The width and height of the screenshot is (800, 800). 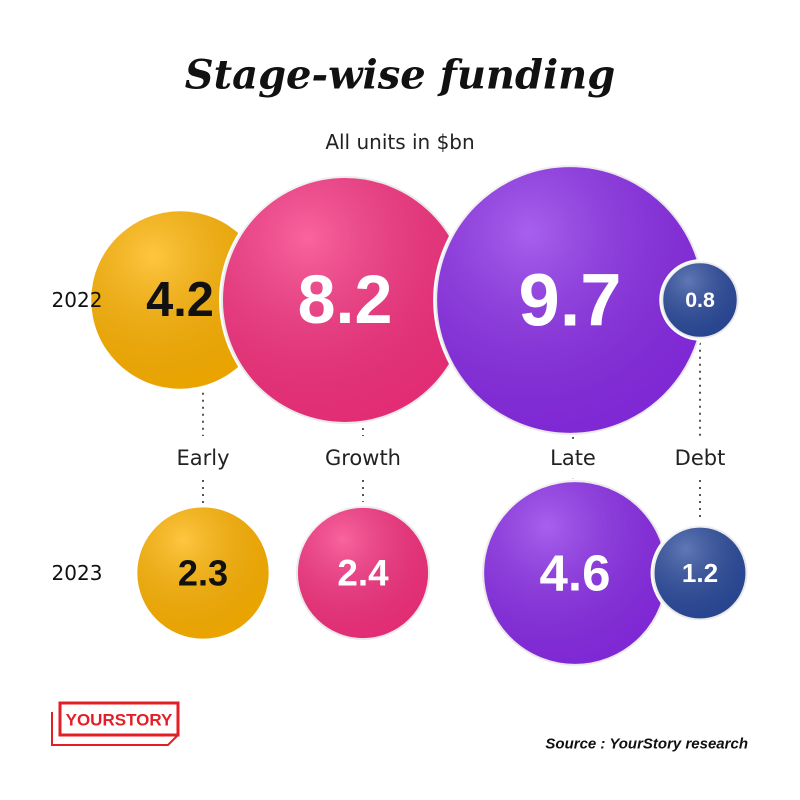 What do you see at coordinates (573, 458) in the screenshot?
I see `category-label: Late` at bounding box center [573, 458].